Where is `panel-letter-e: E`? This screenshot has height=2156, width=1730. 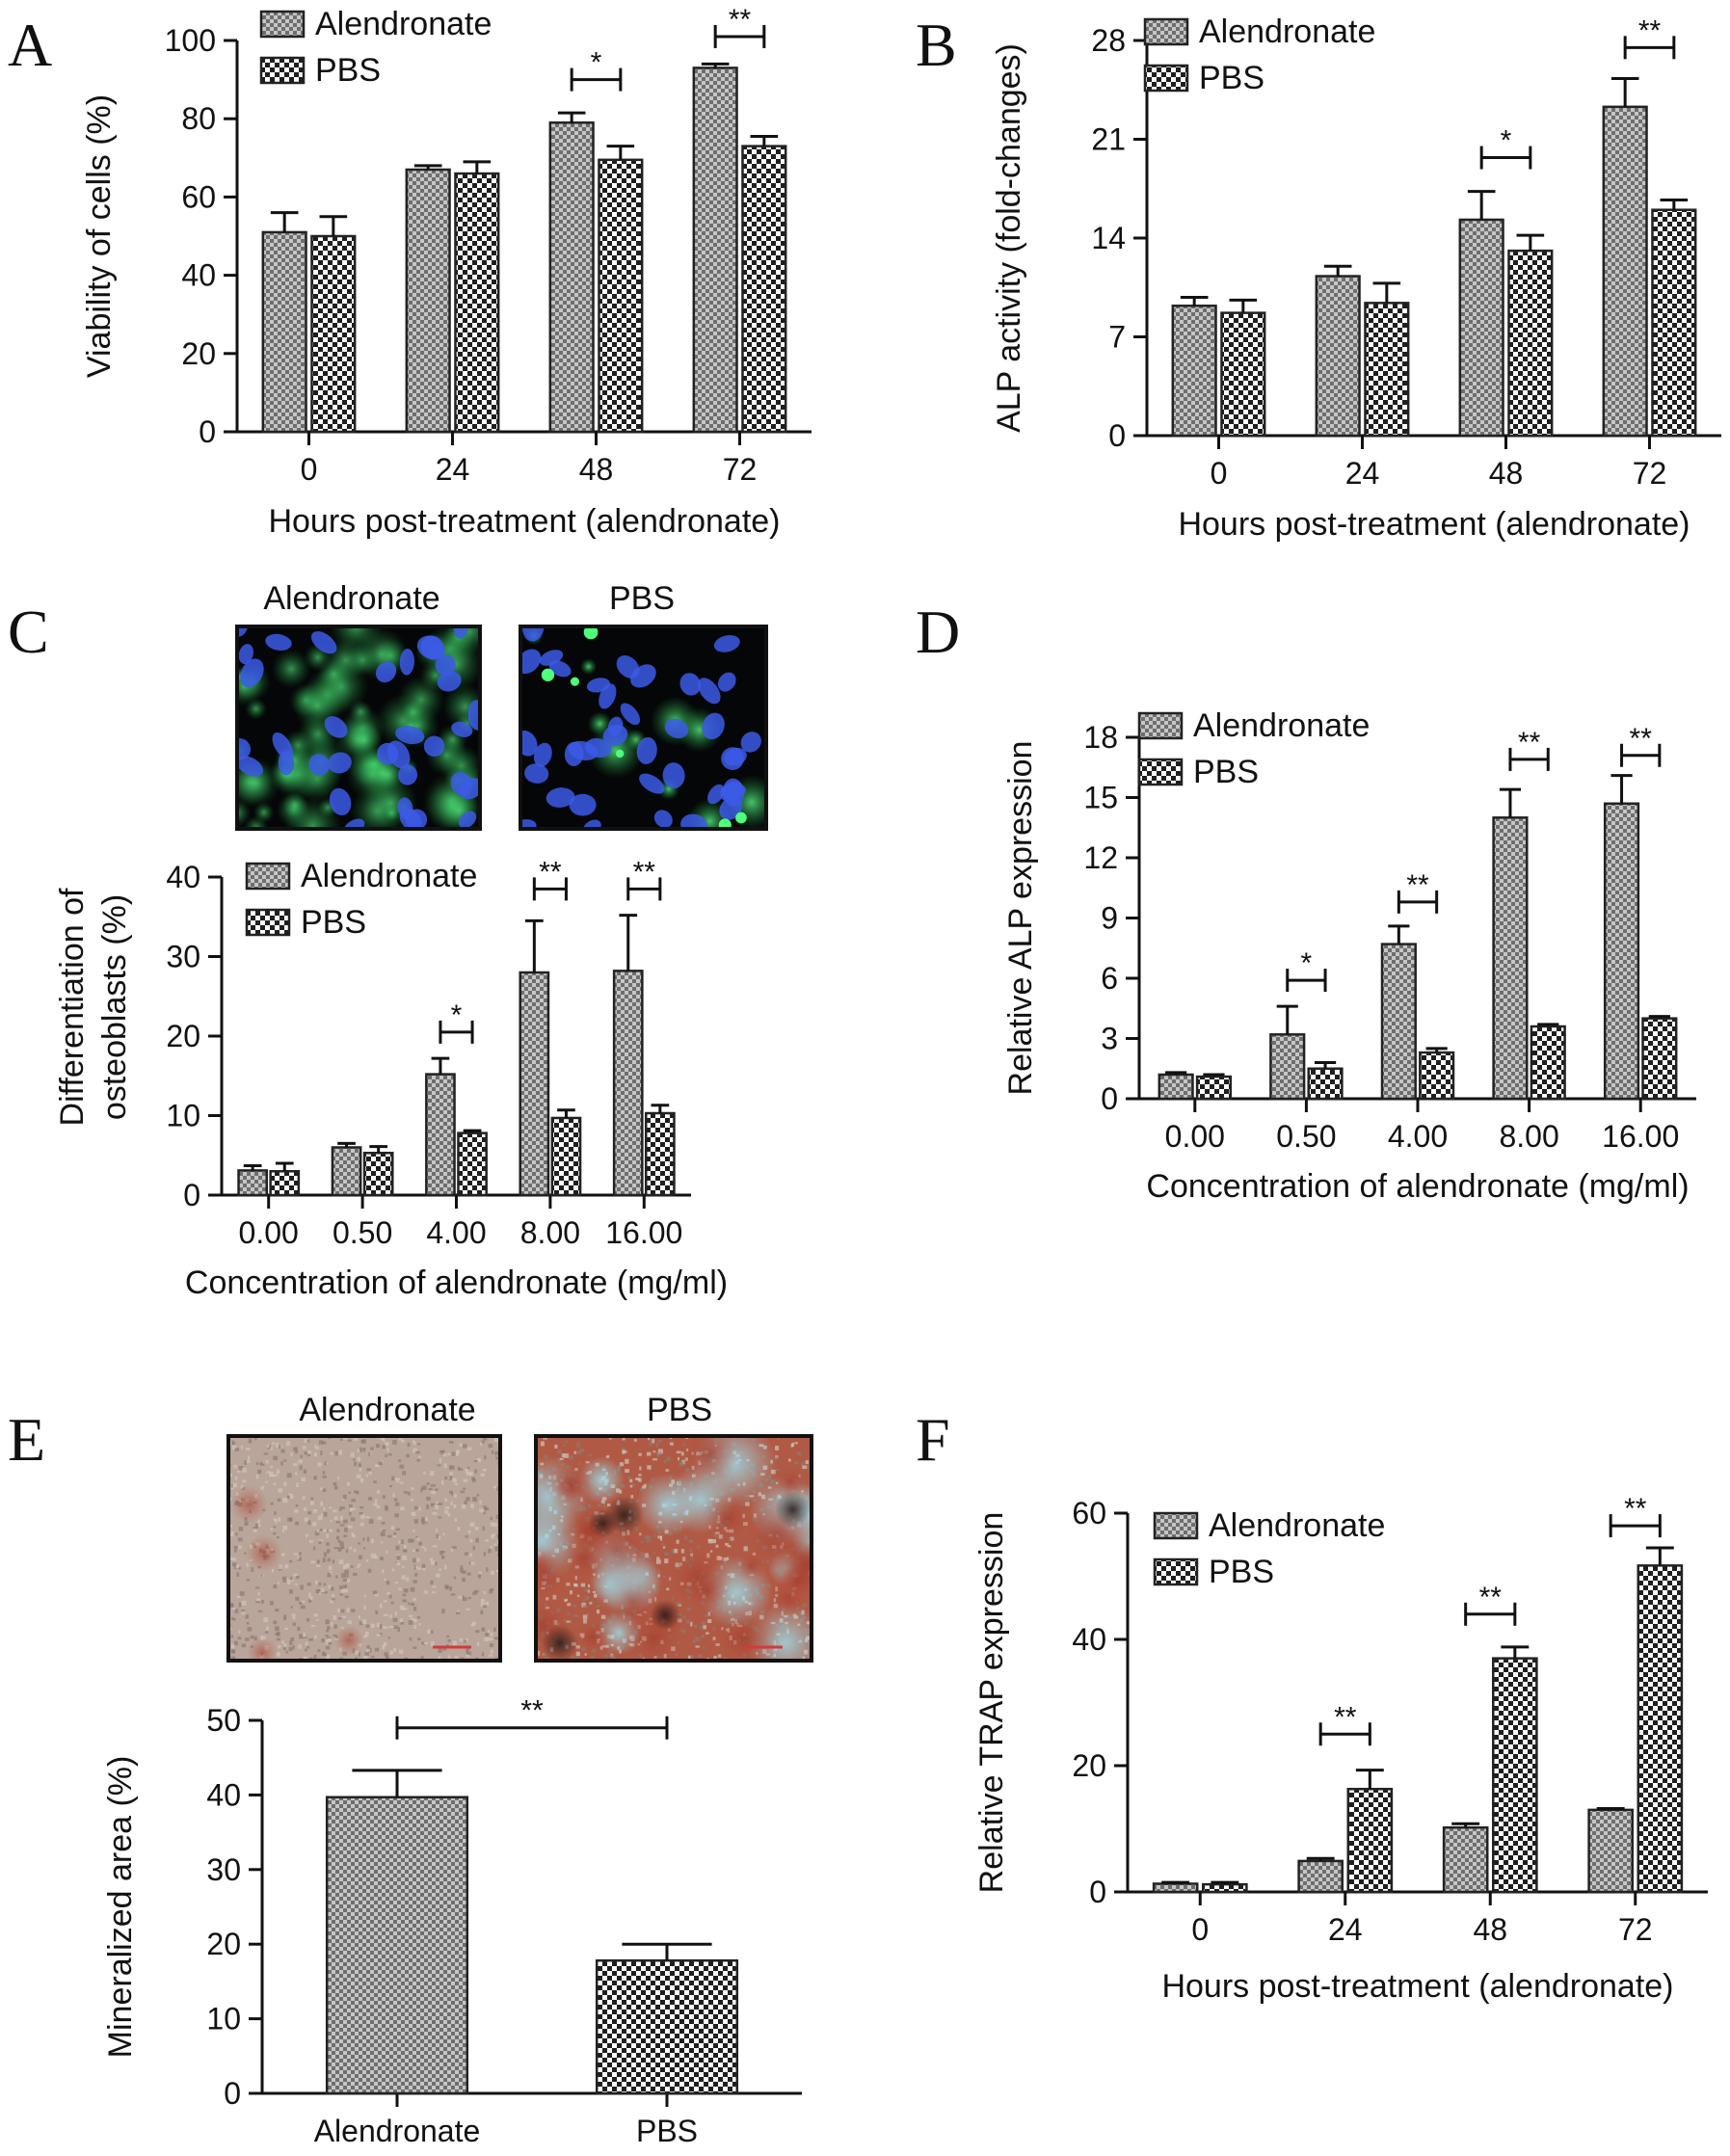
panel-letter-e: E is located at coordinates (26, 1439).